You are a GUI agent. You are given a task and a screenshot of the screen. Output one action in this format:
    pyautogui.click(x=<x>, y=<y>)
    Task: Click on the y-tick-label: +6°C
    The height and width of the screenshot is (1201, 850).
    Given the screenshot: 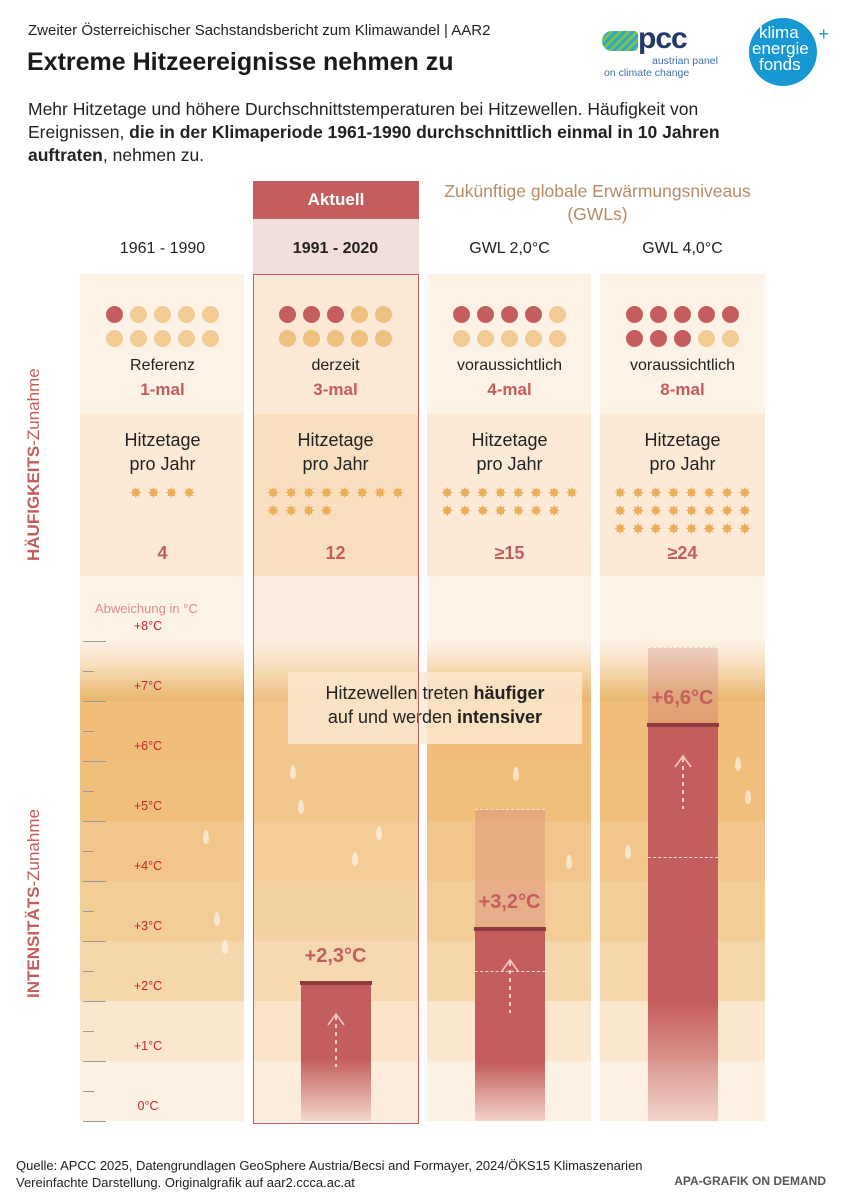 What is the action you would take?
    pyautogui.click(x=148, y=746)
    